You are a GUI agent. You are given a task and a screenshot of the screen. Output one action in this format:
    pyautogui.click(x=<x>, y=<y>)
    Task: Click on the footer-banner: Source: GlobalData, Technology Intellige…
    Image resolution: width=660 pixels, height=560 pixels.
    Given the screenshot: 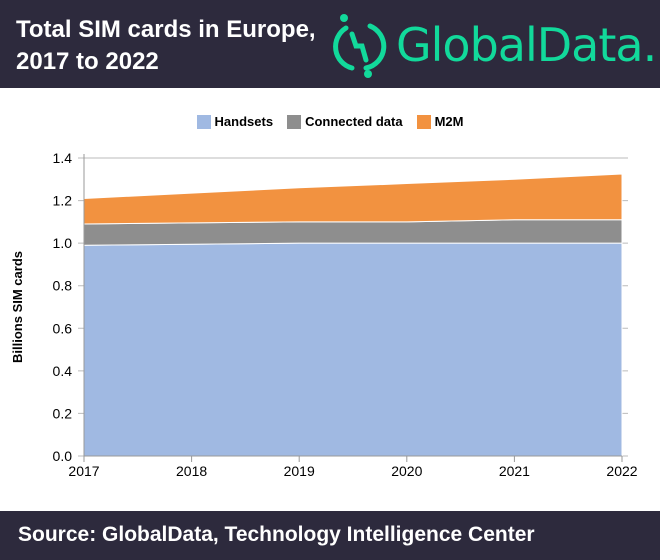 What is the action you would take?
    pyautogui.click(x=330, y=535)
    